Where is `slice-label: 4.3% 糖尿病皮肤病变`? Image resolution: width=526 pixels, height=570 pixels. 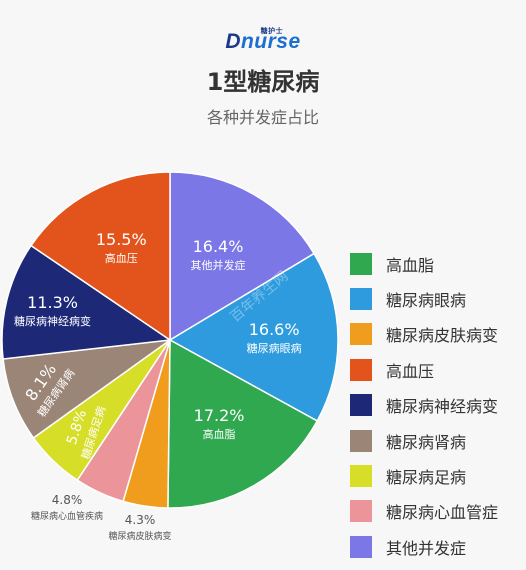
slice-label: 4.3% 糖尿病皮肤病变 is located at coordinates (139, 527).